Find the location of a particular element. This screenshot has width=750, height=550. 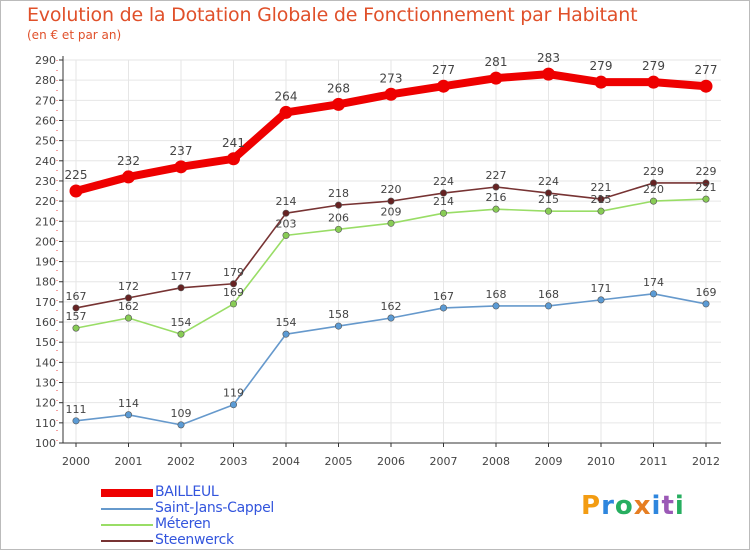

data-label-bailleul: 241 is located at coordinates (233, 143).